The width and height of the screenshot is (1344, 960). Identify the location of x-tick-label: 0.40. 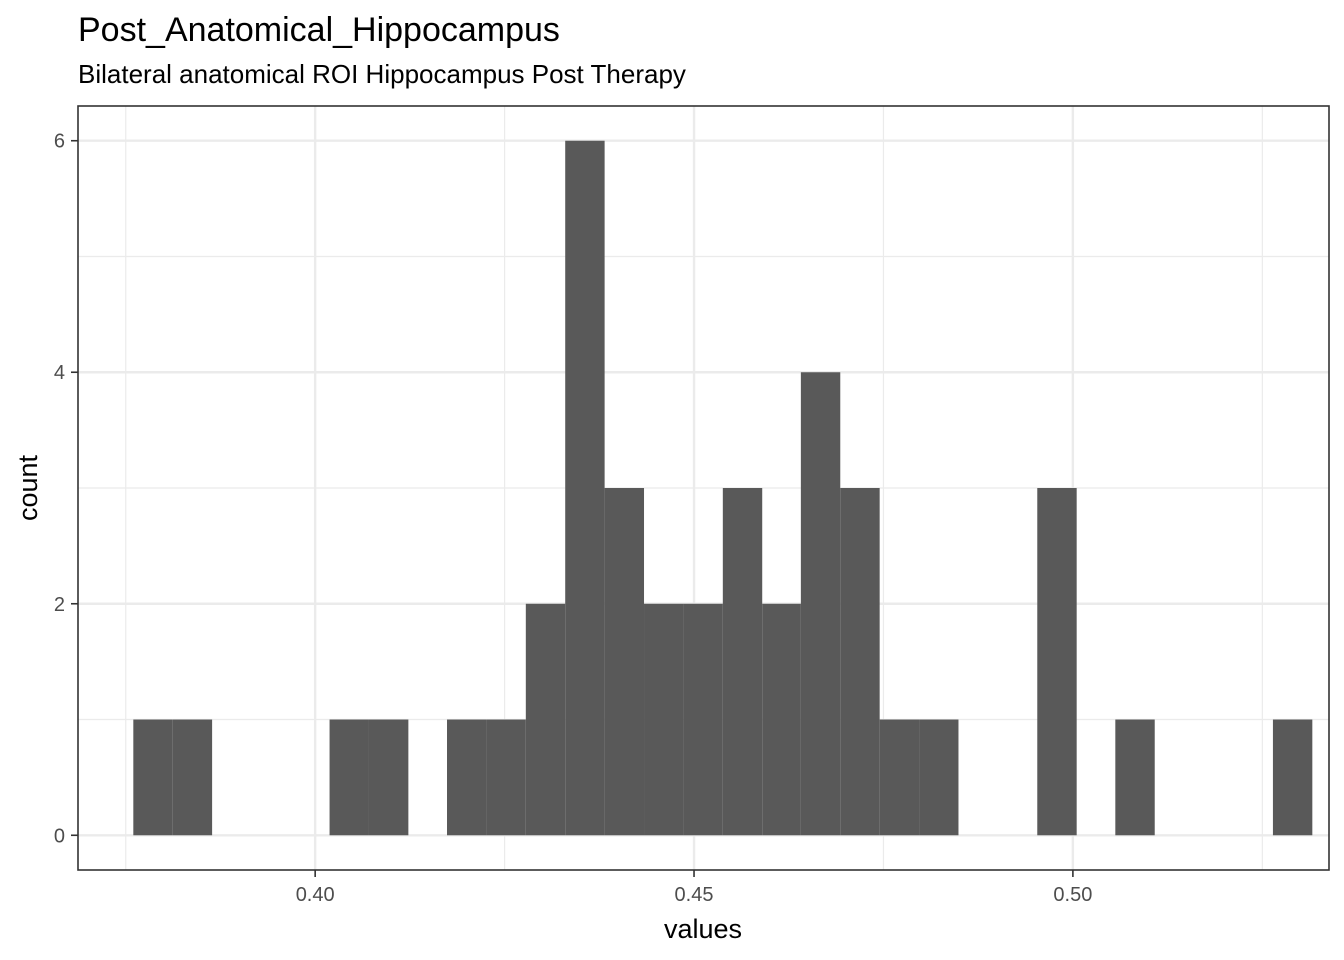
(315, 895).